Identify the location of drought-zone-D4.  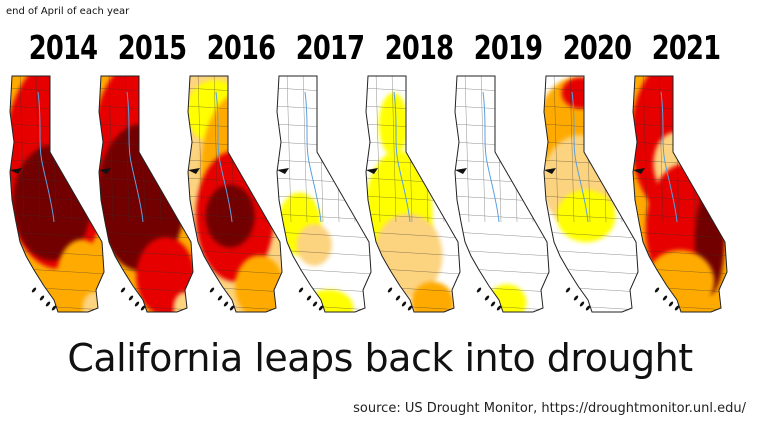
(230, 216).